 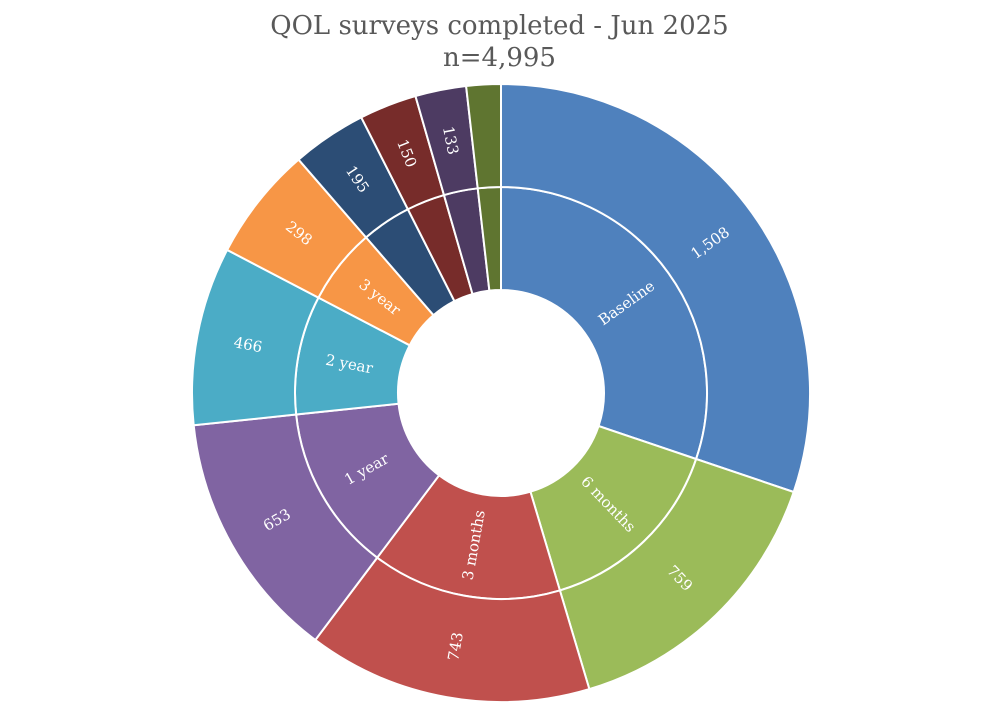 I want to click on chart-title: QOL surveys completed - Jun 2025, so click(x=499, y=26).